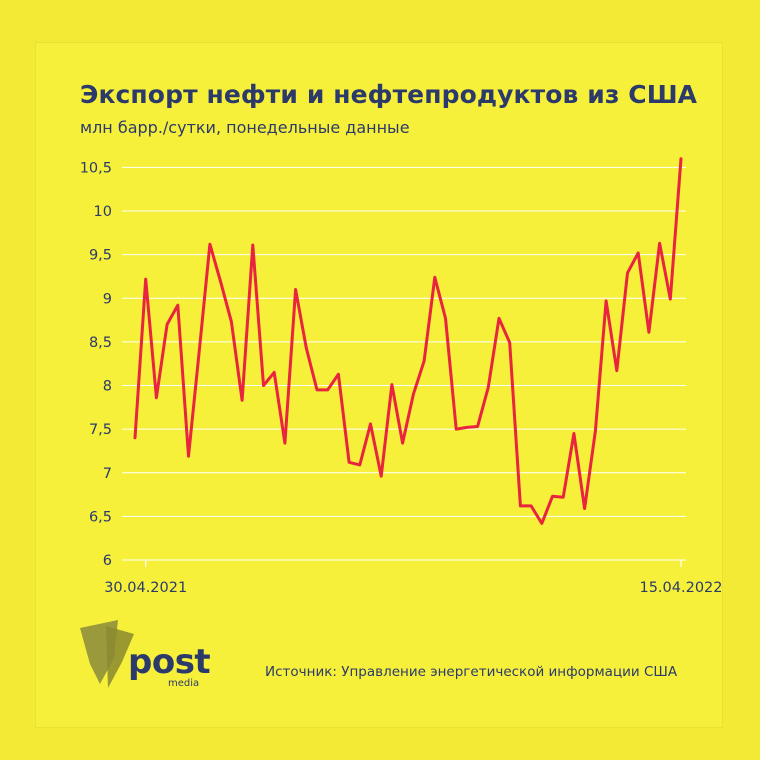 The image size is (760, 760). What do you see at coordinates (100, 256) in the screenshot?
I see `y-tick-label: 9,5` at bounding box center [100, 256].